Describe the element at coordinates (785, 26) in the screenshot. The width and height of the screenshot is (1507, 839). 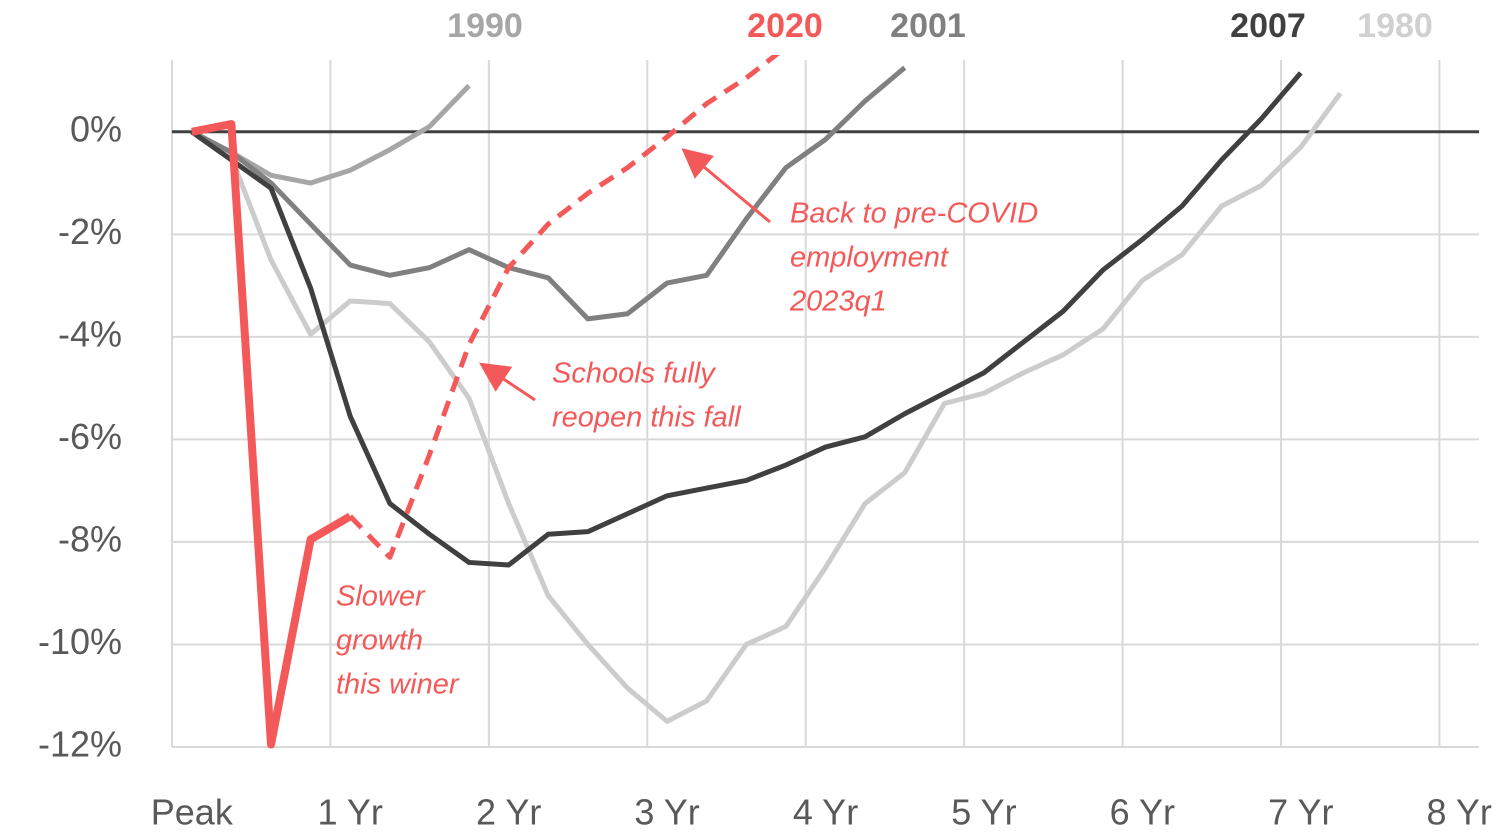
I see `series-label: 2020` at that location.